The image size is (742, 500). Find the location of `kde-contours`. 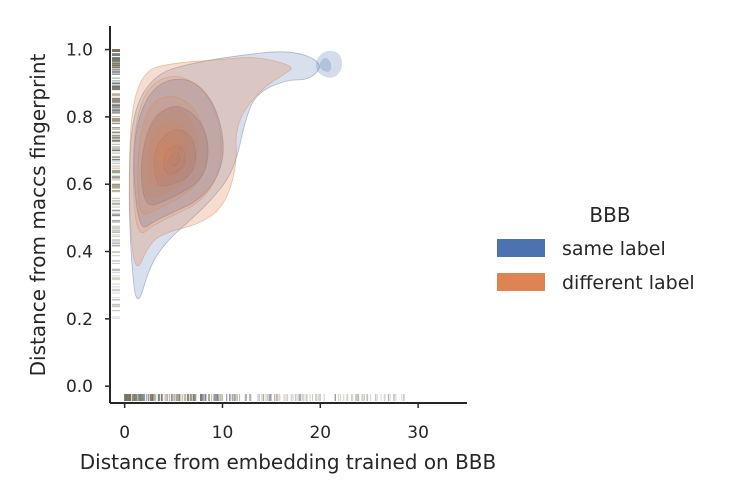

kde-contours is located at coordinates (235, 175).